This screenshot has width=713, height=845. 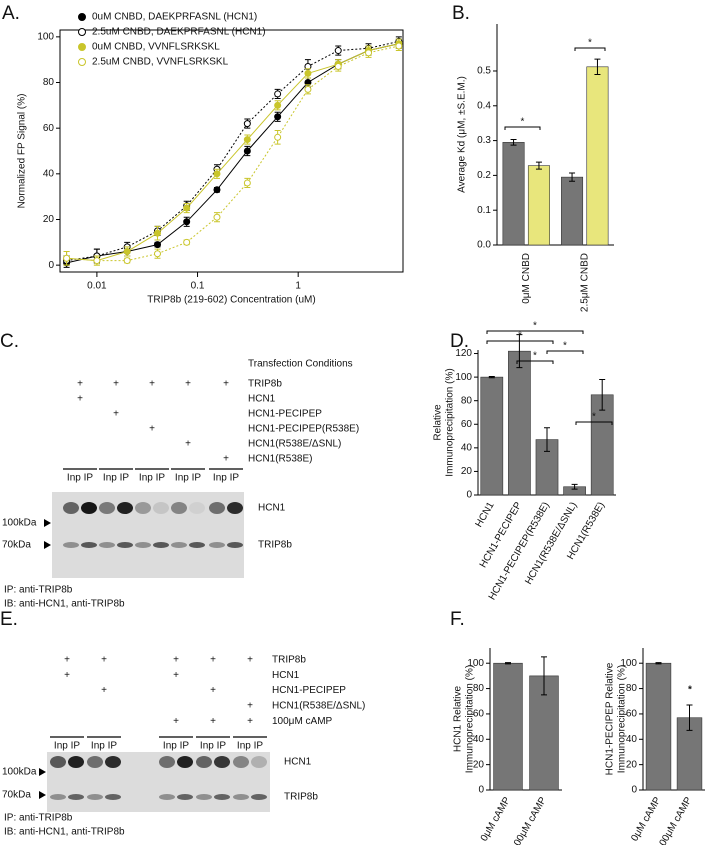 What do you see at coordinates (459, 341) in the screenshot?
I see `panel-label: D.` at bounding box center [459, 341].